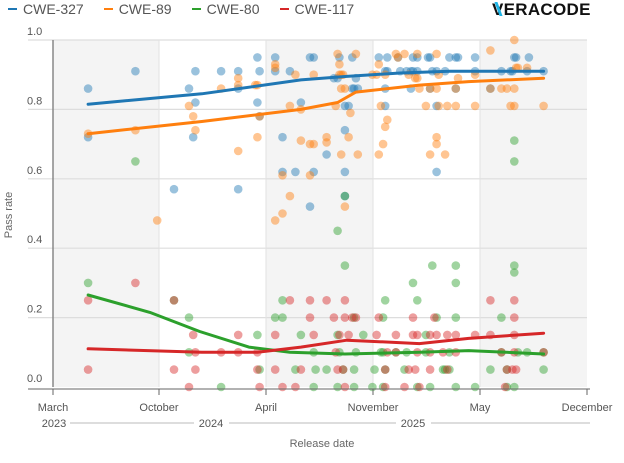 The width and height of the screenshot is (624, 463). I want to click on y-tick-label: 0.0, so click(34, 379).